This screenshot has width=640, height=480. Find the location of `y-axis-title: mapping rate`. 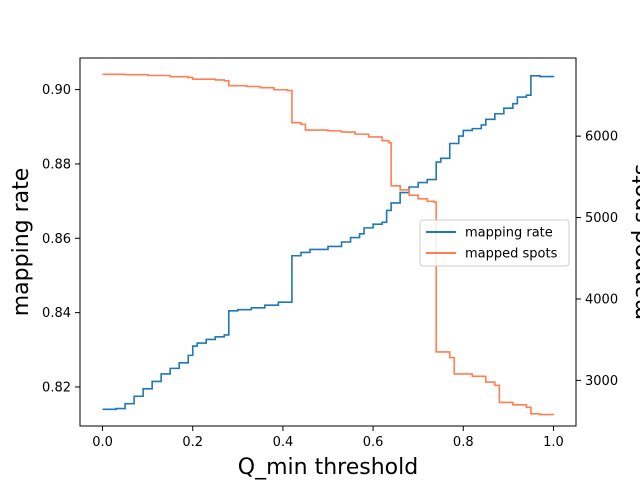

y-axis-title: mapping rate is located at coordinates (21, 242).